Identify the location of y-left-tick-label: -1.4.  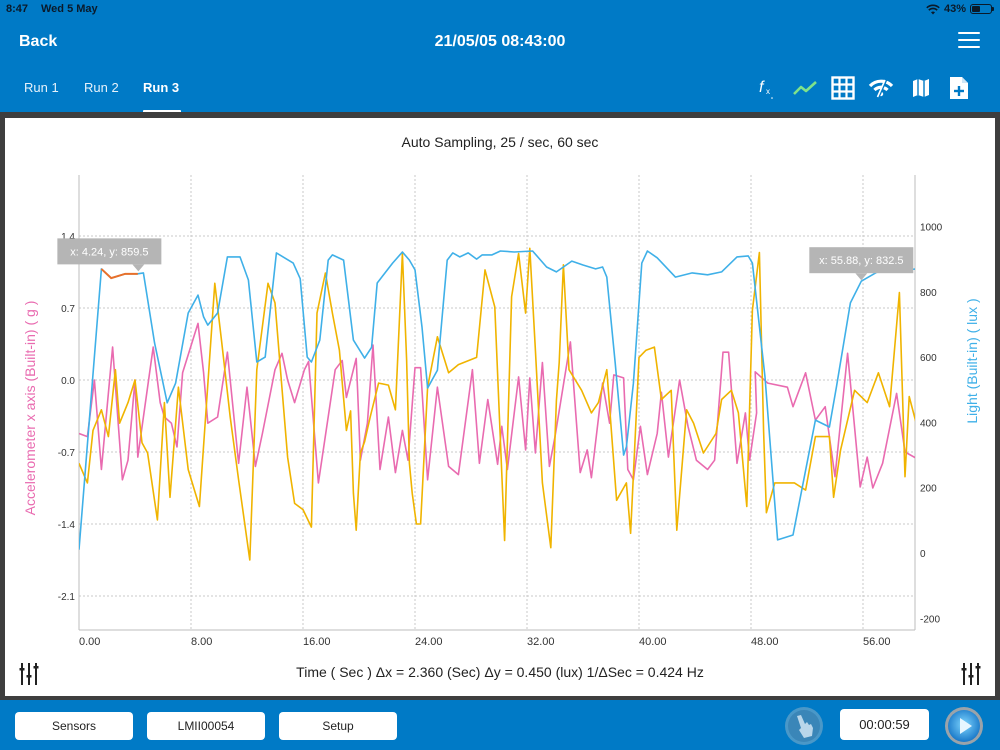
(67, 525).